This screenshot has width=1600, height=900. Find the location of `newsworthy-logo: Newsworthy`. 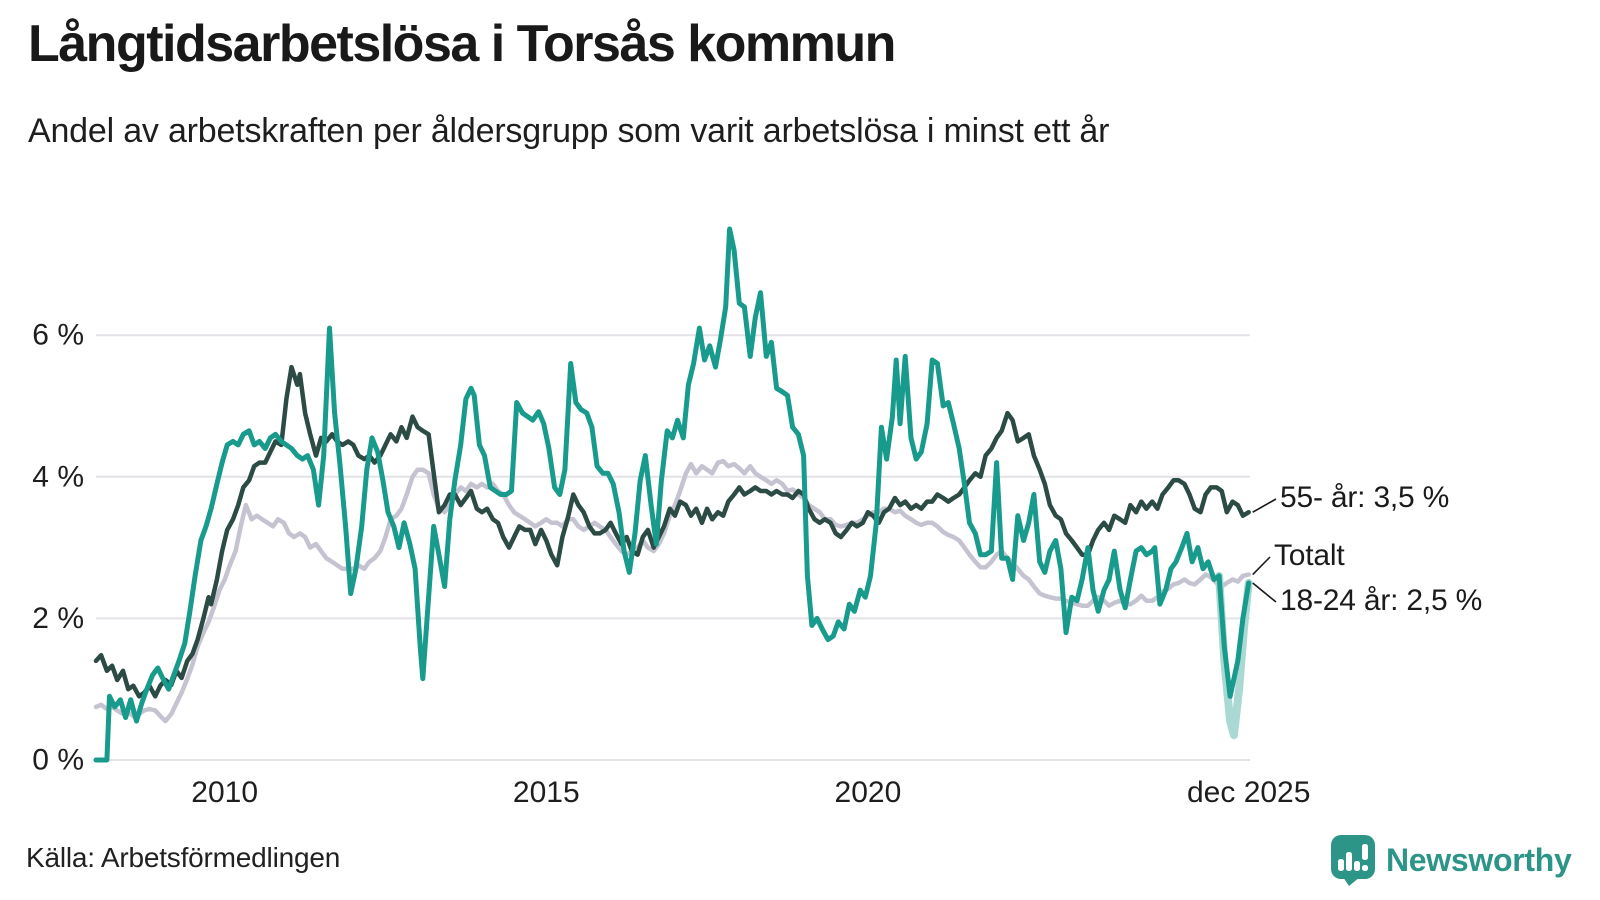

newsworthy-logo: Newsworthy is located at coordinates (1451, 860).